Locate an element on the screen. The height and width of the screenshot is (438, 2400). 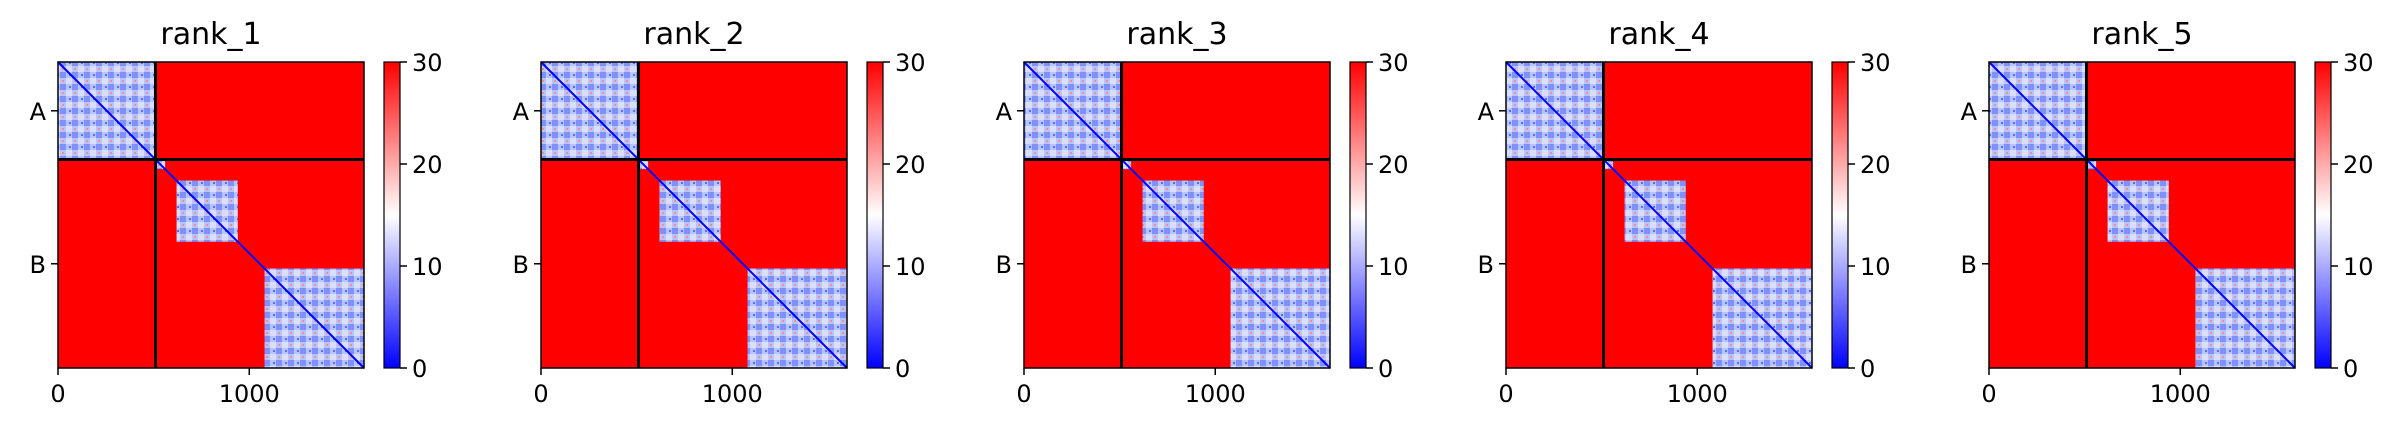
panel-title: rank_2 is located at coordinates (693, 34).